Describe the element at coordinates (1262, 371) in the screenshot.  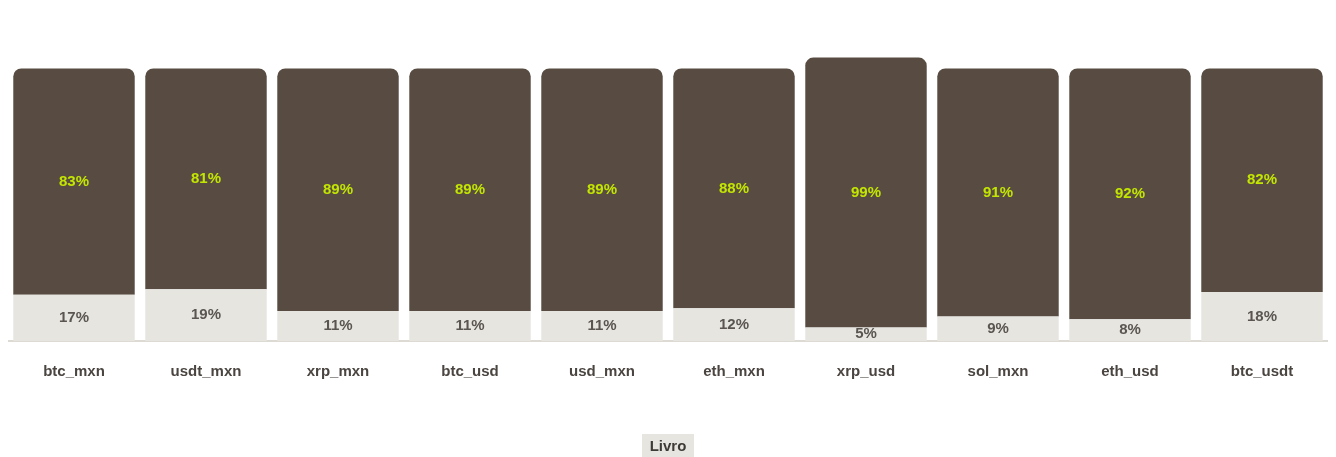
I see `x-tick-label: btc_usdt` at that location.